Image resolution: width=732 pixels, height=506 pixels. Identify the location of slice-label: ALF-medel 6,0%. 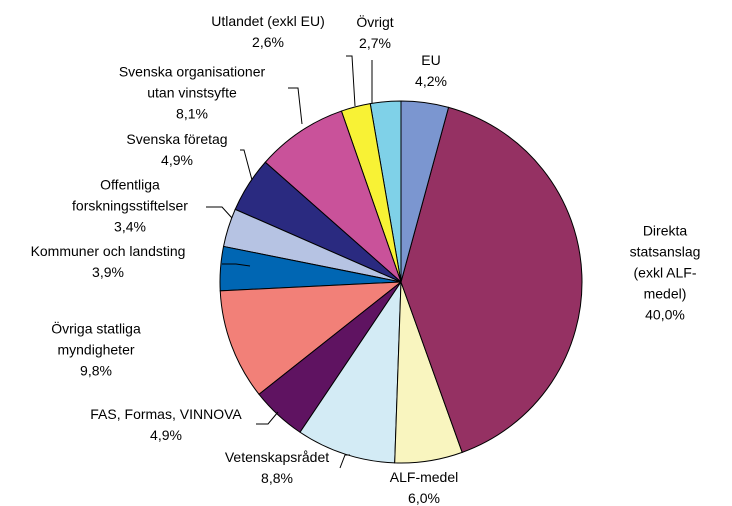
(424, 486).